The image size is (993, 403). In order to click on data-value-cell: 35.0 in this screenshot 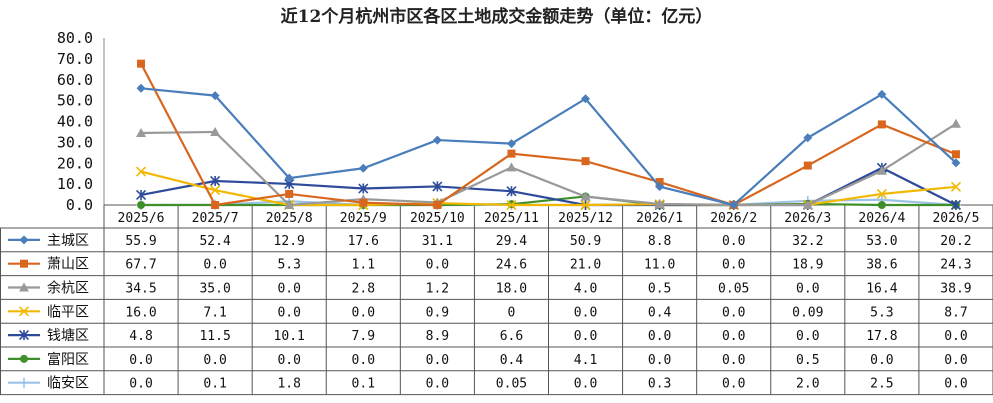, I will do `click(214, 289)`.